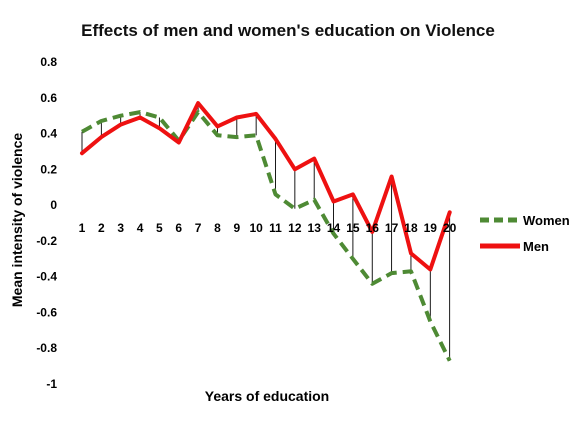  Describe the element at coordinates (198, 228) in the screenshot. I see `x-tick-label: 7` at that location.